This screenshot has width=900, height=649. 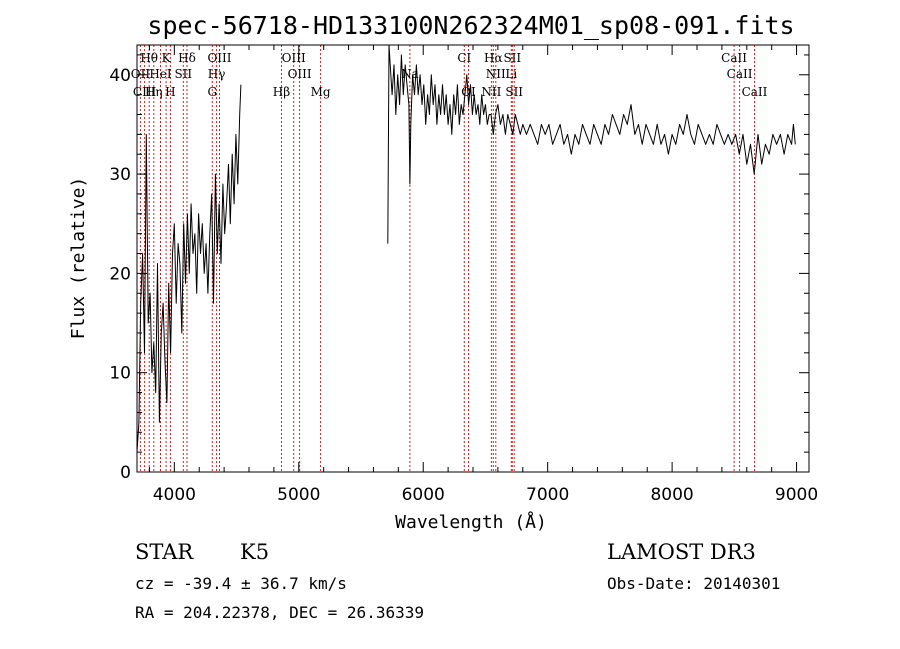 I want to click on line-label-H-delta: Hδ, so click(x=187, y=58).